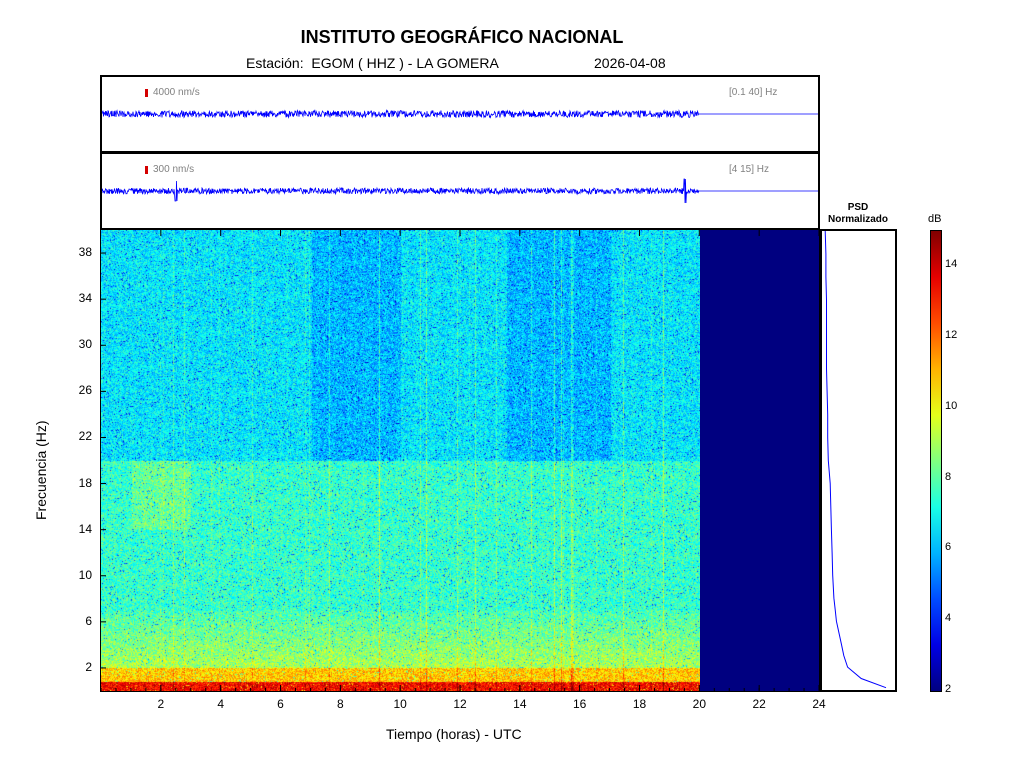 This screenshot has width=1024, height=768. What do you see at coordinates (749, 169) in the screenshot?
I see `trace-band-filtered: [4 15] Hz` at bounding box center [749, 169].